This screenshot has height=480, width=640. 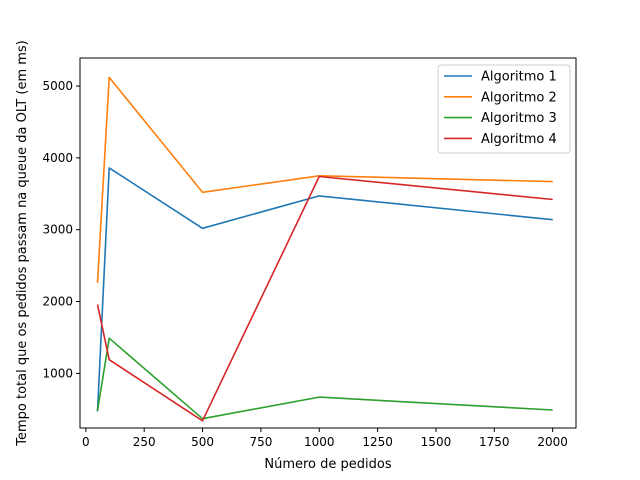 What do you see at coordinates (519, 118) in the screenshot?
I see `legend-entry-label: Algoritmo 3` at bounding box center [519, 118].